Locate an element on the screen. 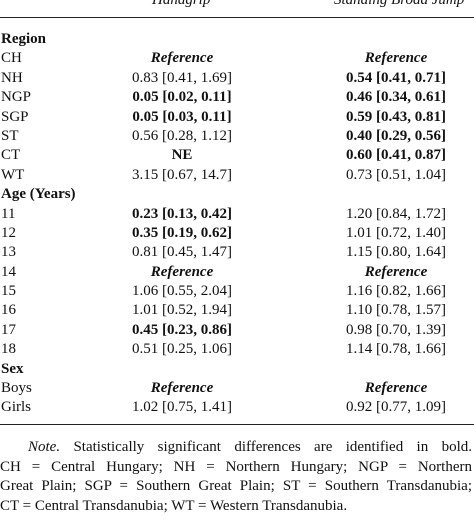 The height and width of the screenshot is (522, 474). column-header-standing-broad-jump: Standing Broad Jump is located at coordinates (399, 4).